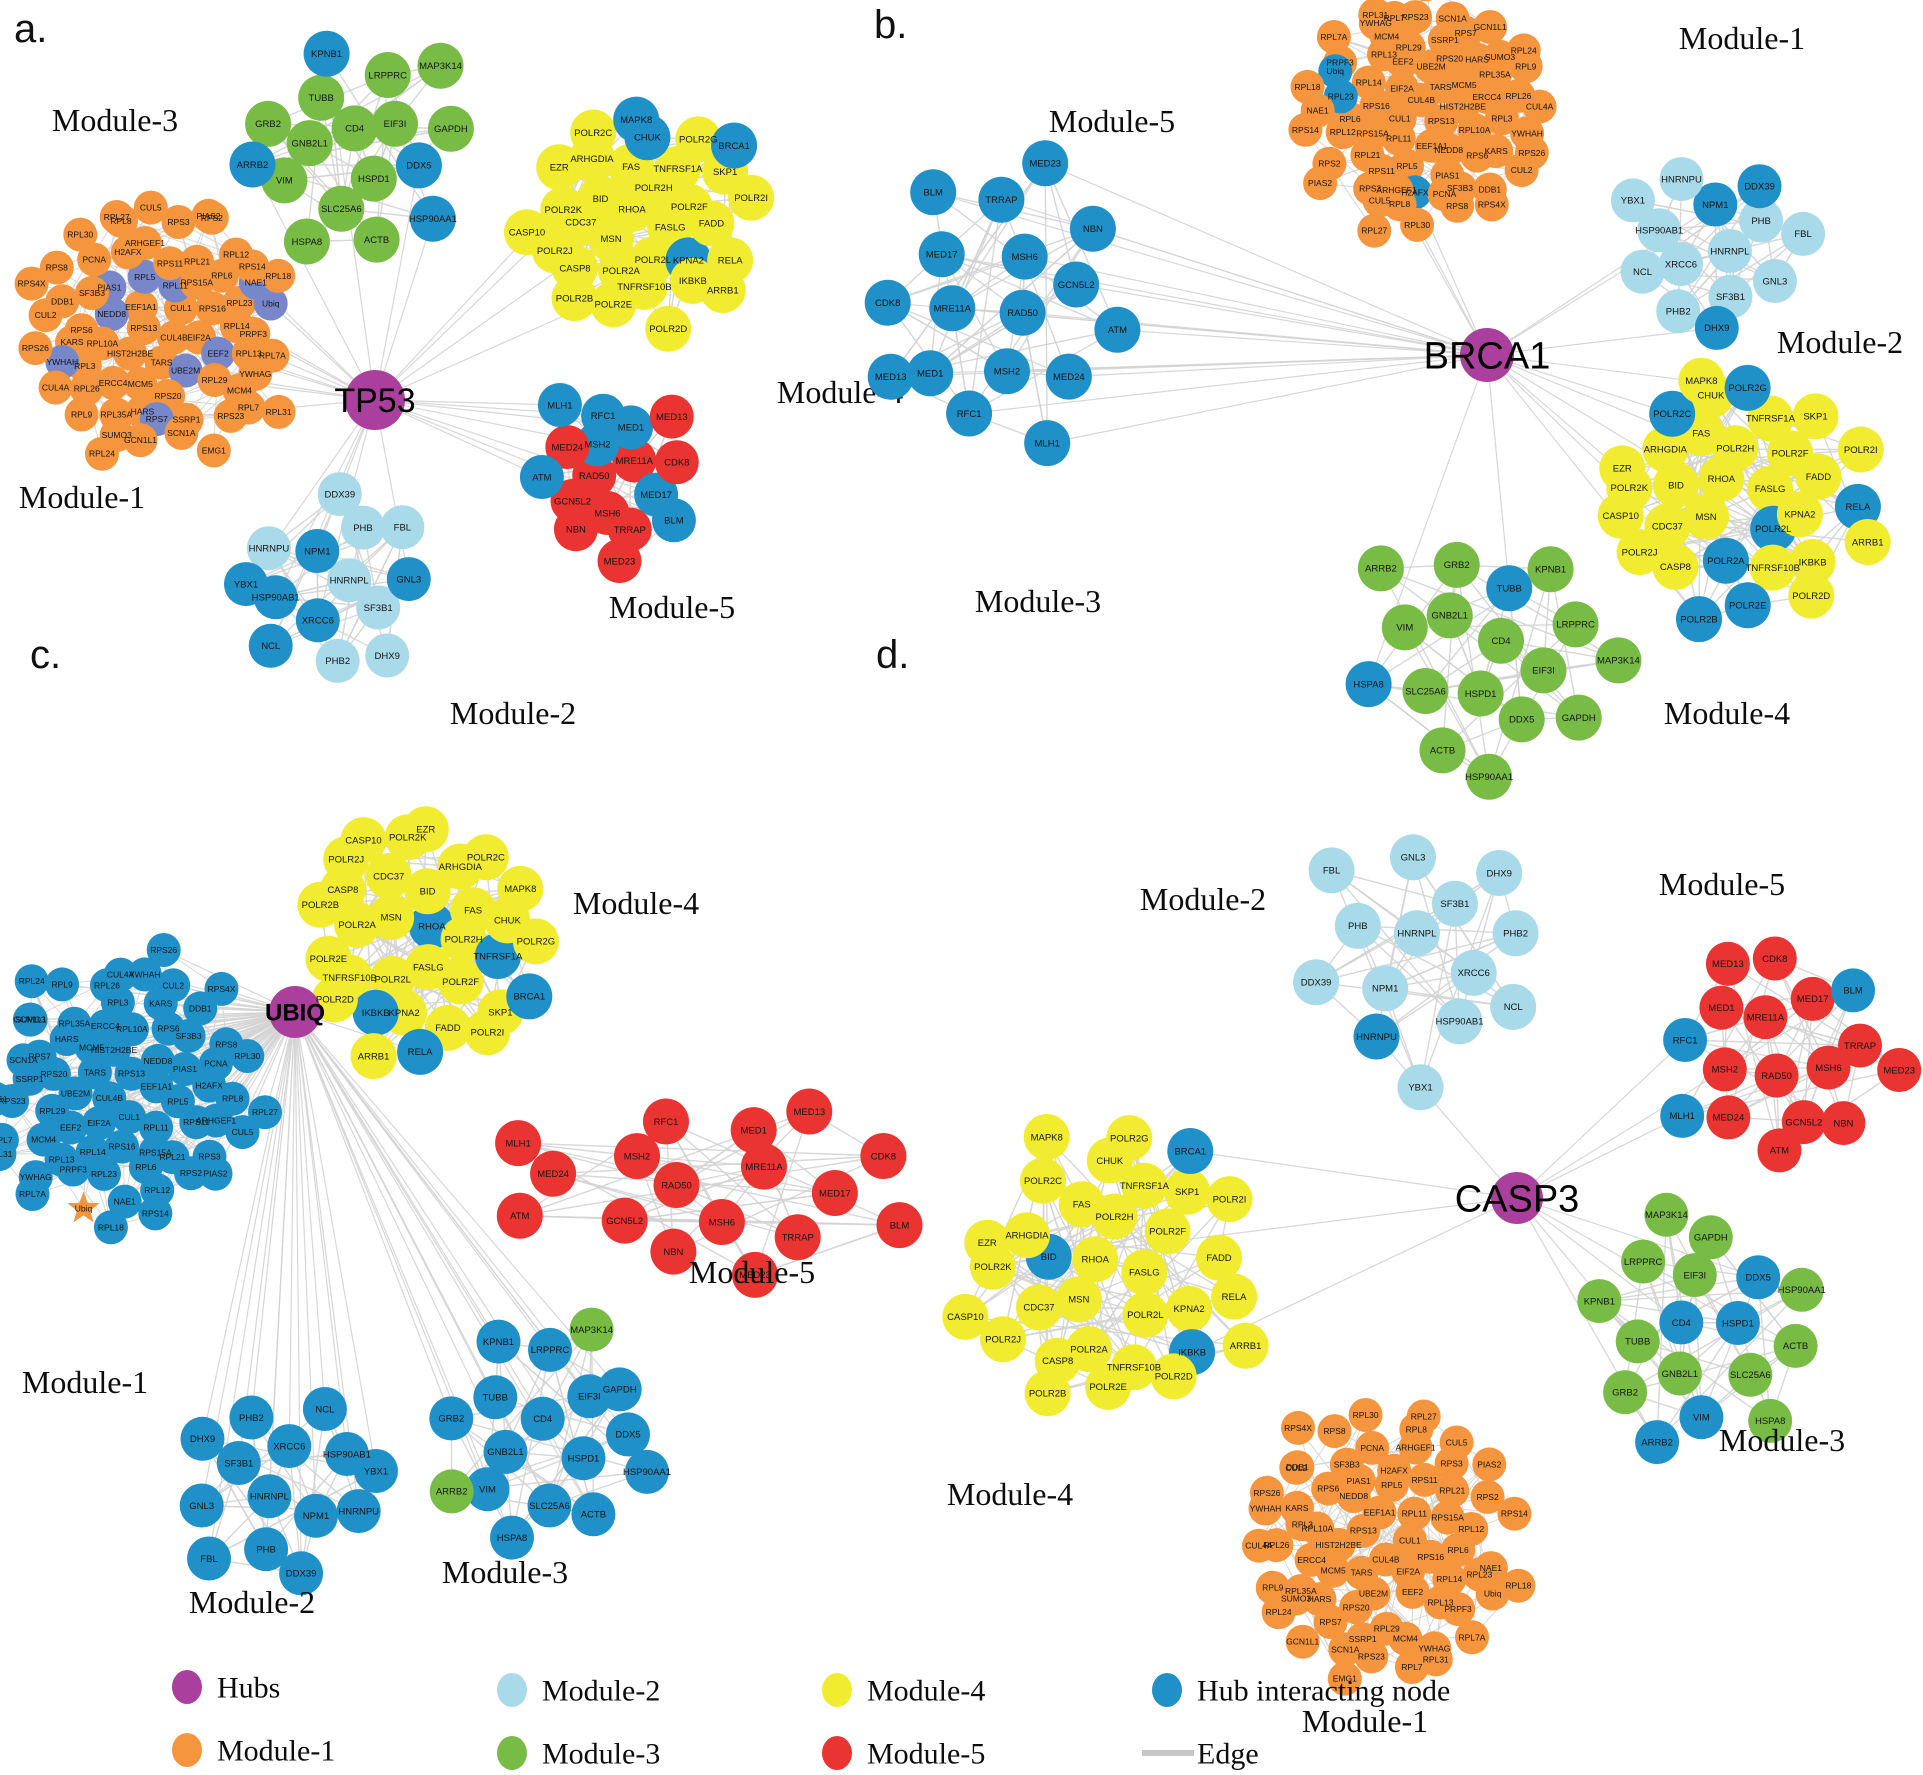 The width and height of the screenshot is (1923, 1775). Describe the element at coordinates (1694, 1275) in the screenshot. I see `node-EIF3I` at that location.